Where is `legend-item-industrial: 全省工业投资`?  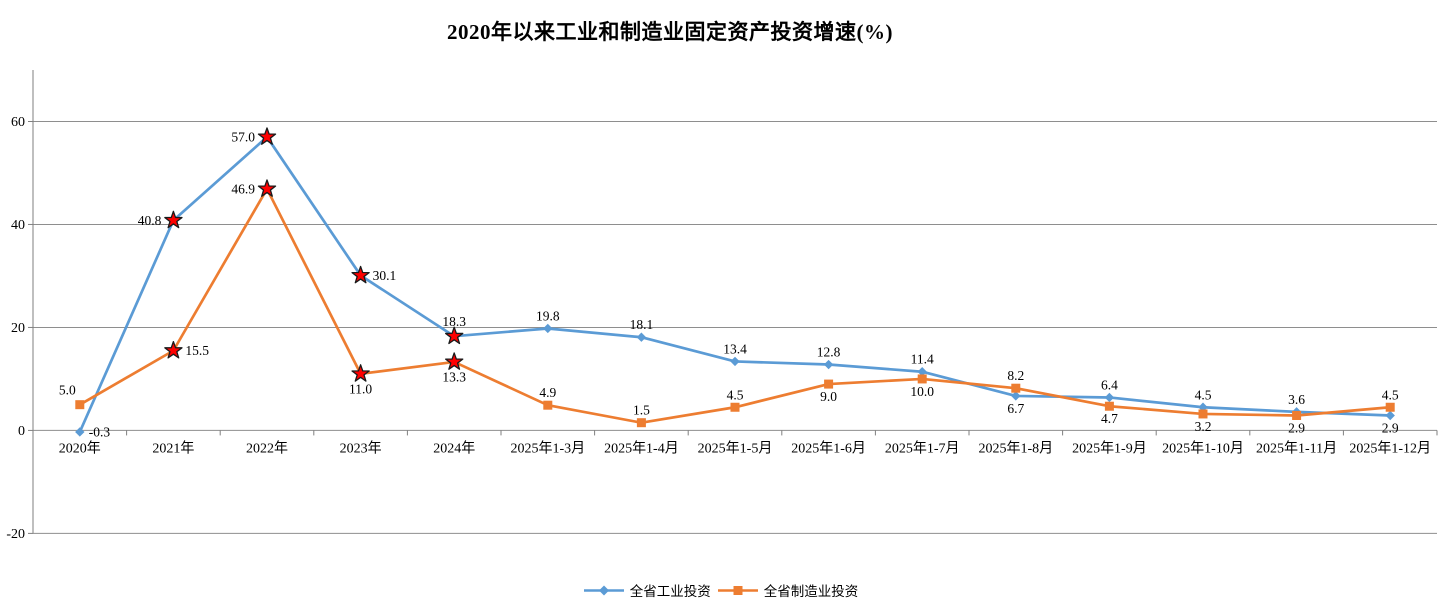
legend-item-industrial: 全省工业投资 is located at coordinates (647, 590).